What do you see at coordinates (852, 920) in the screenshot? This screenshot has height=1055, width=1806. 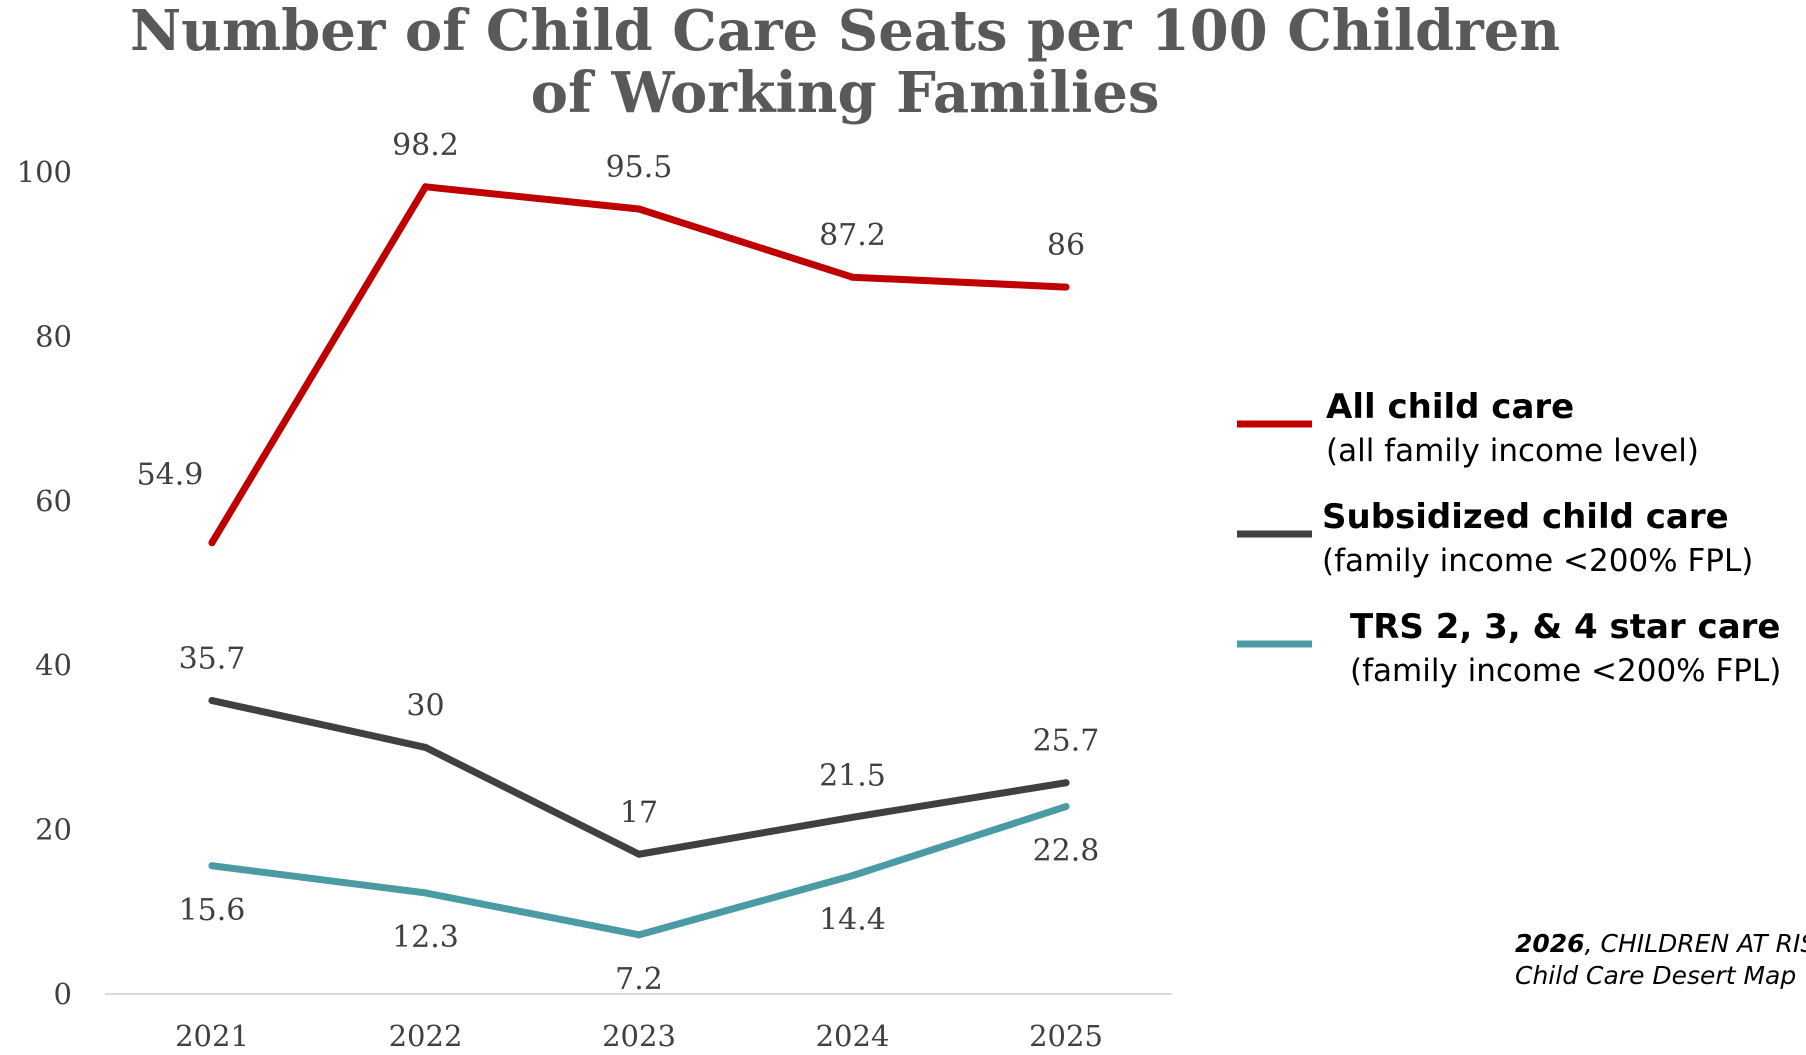 I see `data-label-trs-2-3-4-star-care-2024: 14.4` at bounding box center [852, 920].